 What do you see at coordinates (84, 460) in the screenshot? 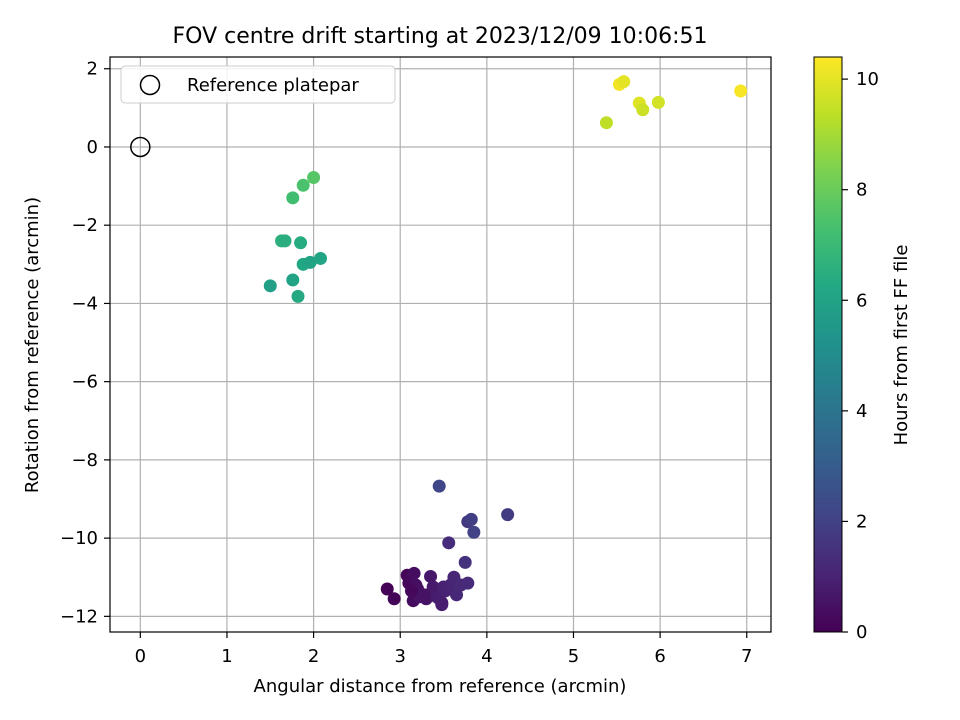
I see `y-tick-label: −8` at bounding box center [84, 460].